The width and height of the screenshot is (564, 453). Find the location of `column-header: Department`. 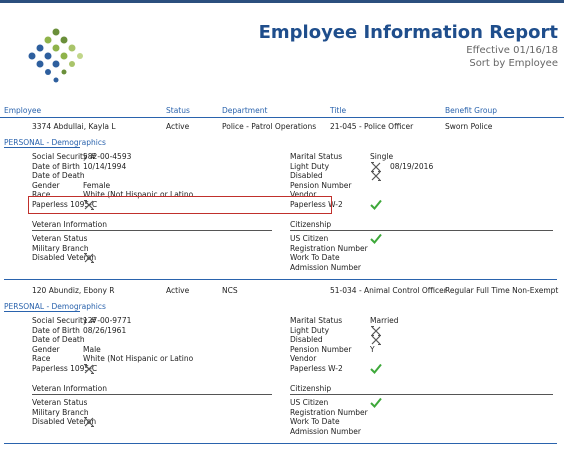

column-header: Department is located at coordinates (245, 110).